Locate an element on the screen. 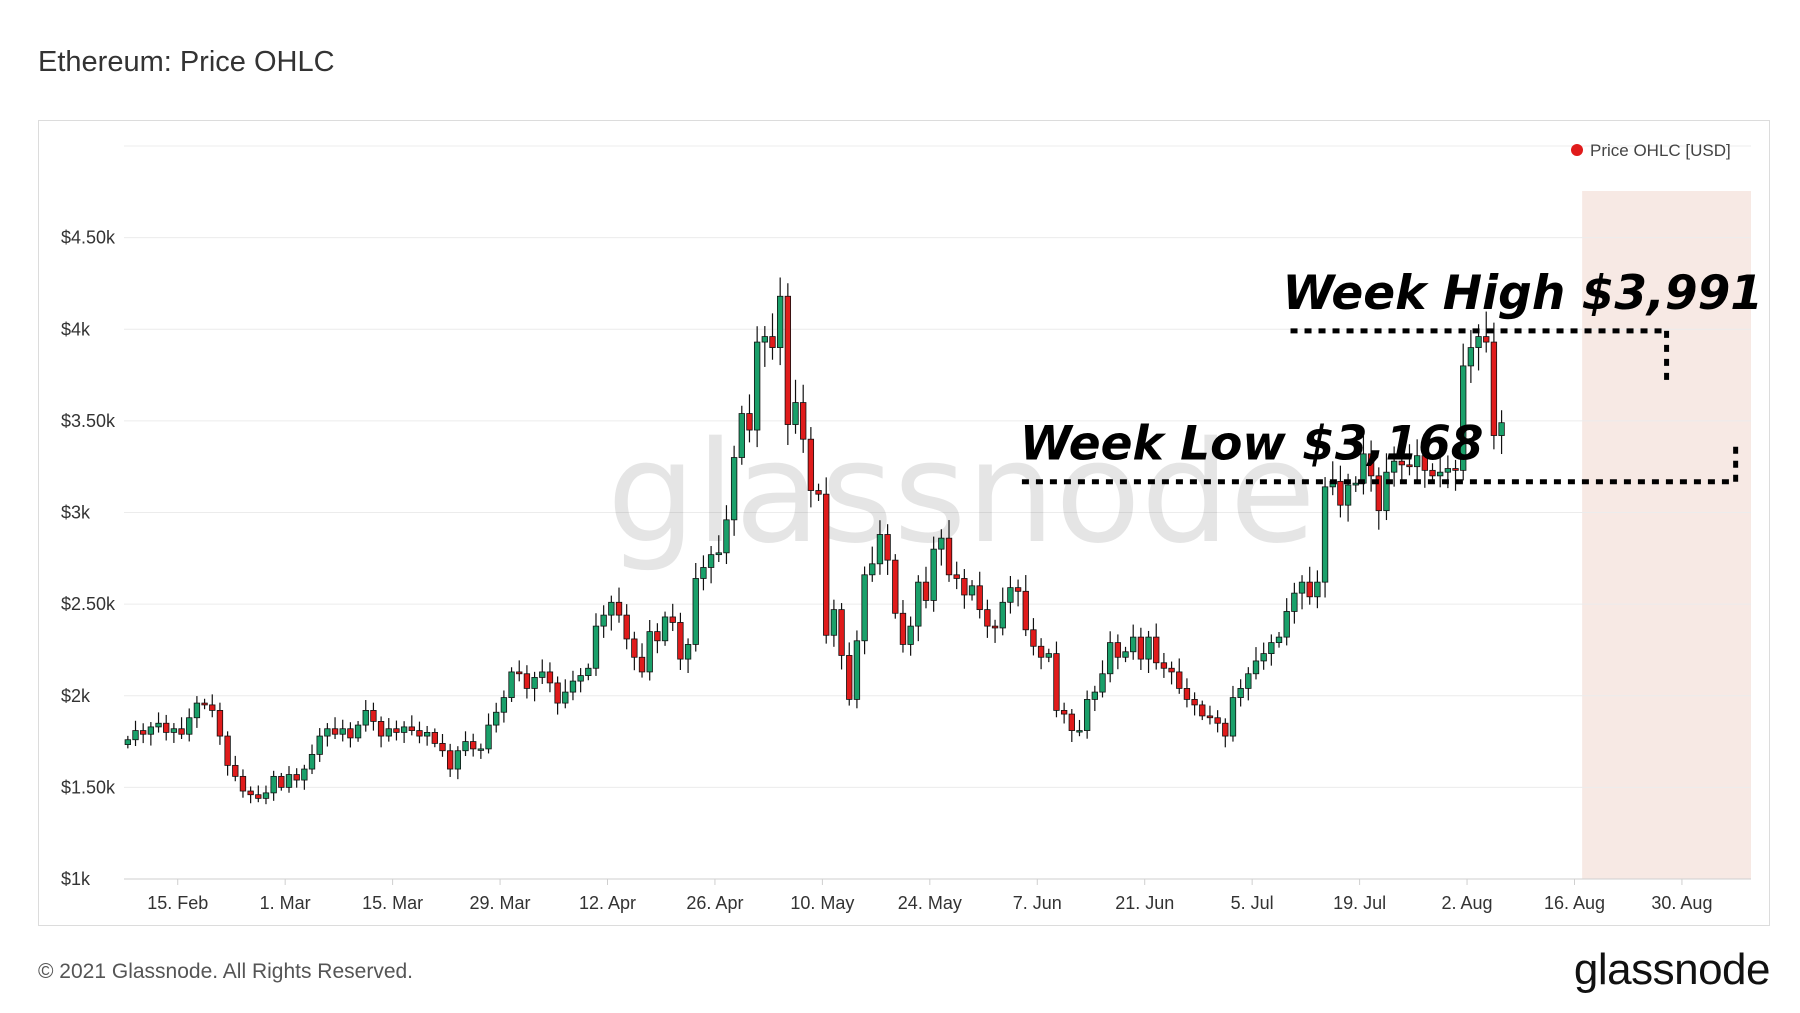 This screenshot has width=1800, height=1013. legend-label: Price OHLC [USD] is located at coordinates (1660, 150).